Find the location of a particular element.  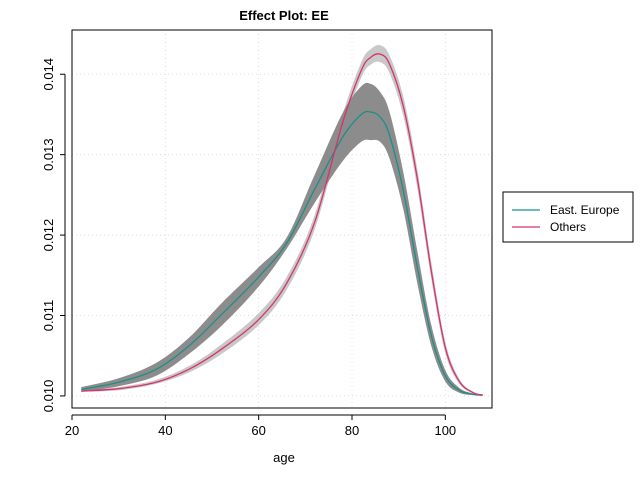

legend-box is located at coordinates (568, 217).